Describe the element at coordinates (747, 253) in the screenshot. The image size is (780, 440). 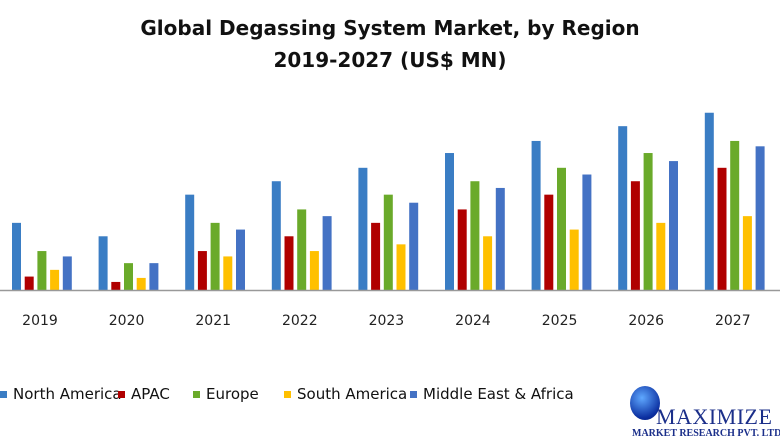
I see `bar-south-america-2027` at that location.